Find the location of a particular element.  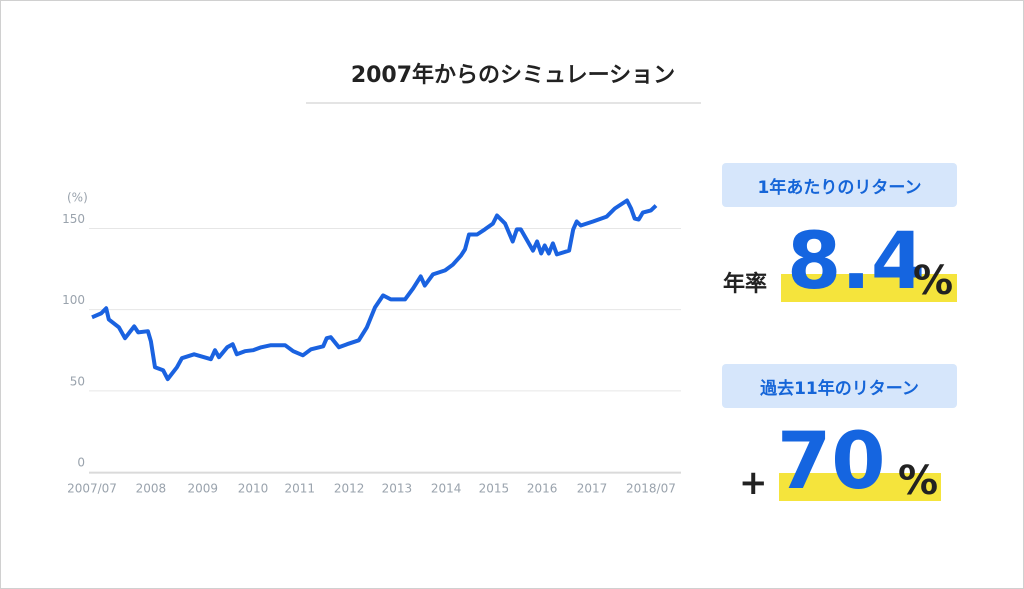

x-tick-label: 2007/07 is located at coordinates (92, 489).